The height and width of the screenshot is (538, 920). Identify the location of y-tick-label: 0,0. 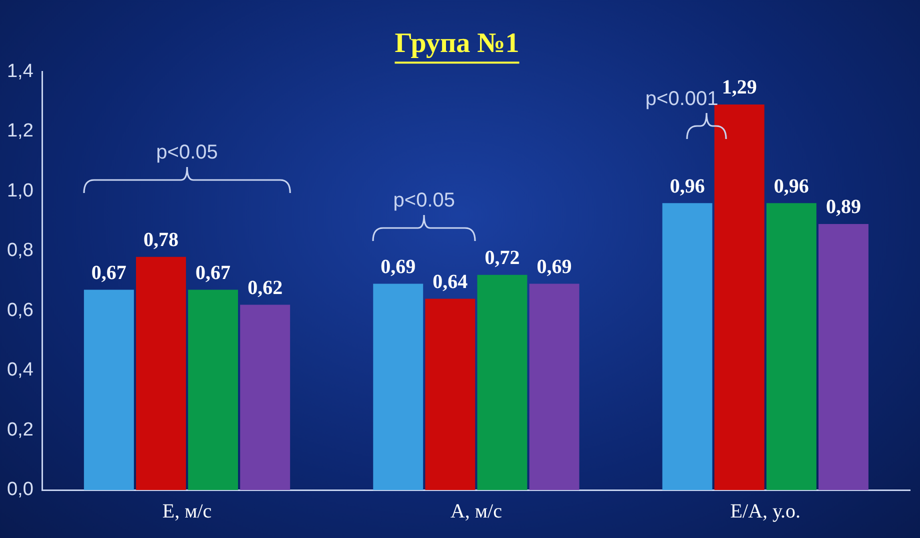
(20, 489).